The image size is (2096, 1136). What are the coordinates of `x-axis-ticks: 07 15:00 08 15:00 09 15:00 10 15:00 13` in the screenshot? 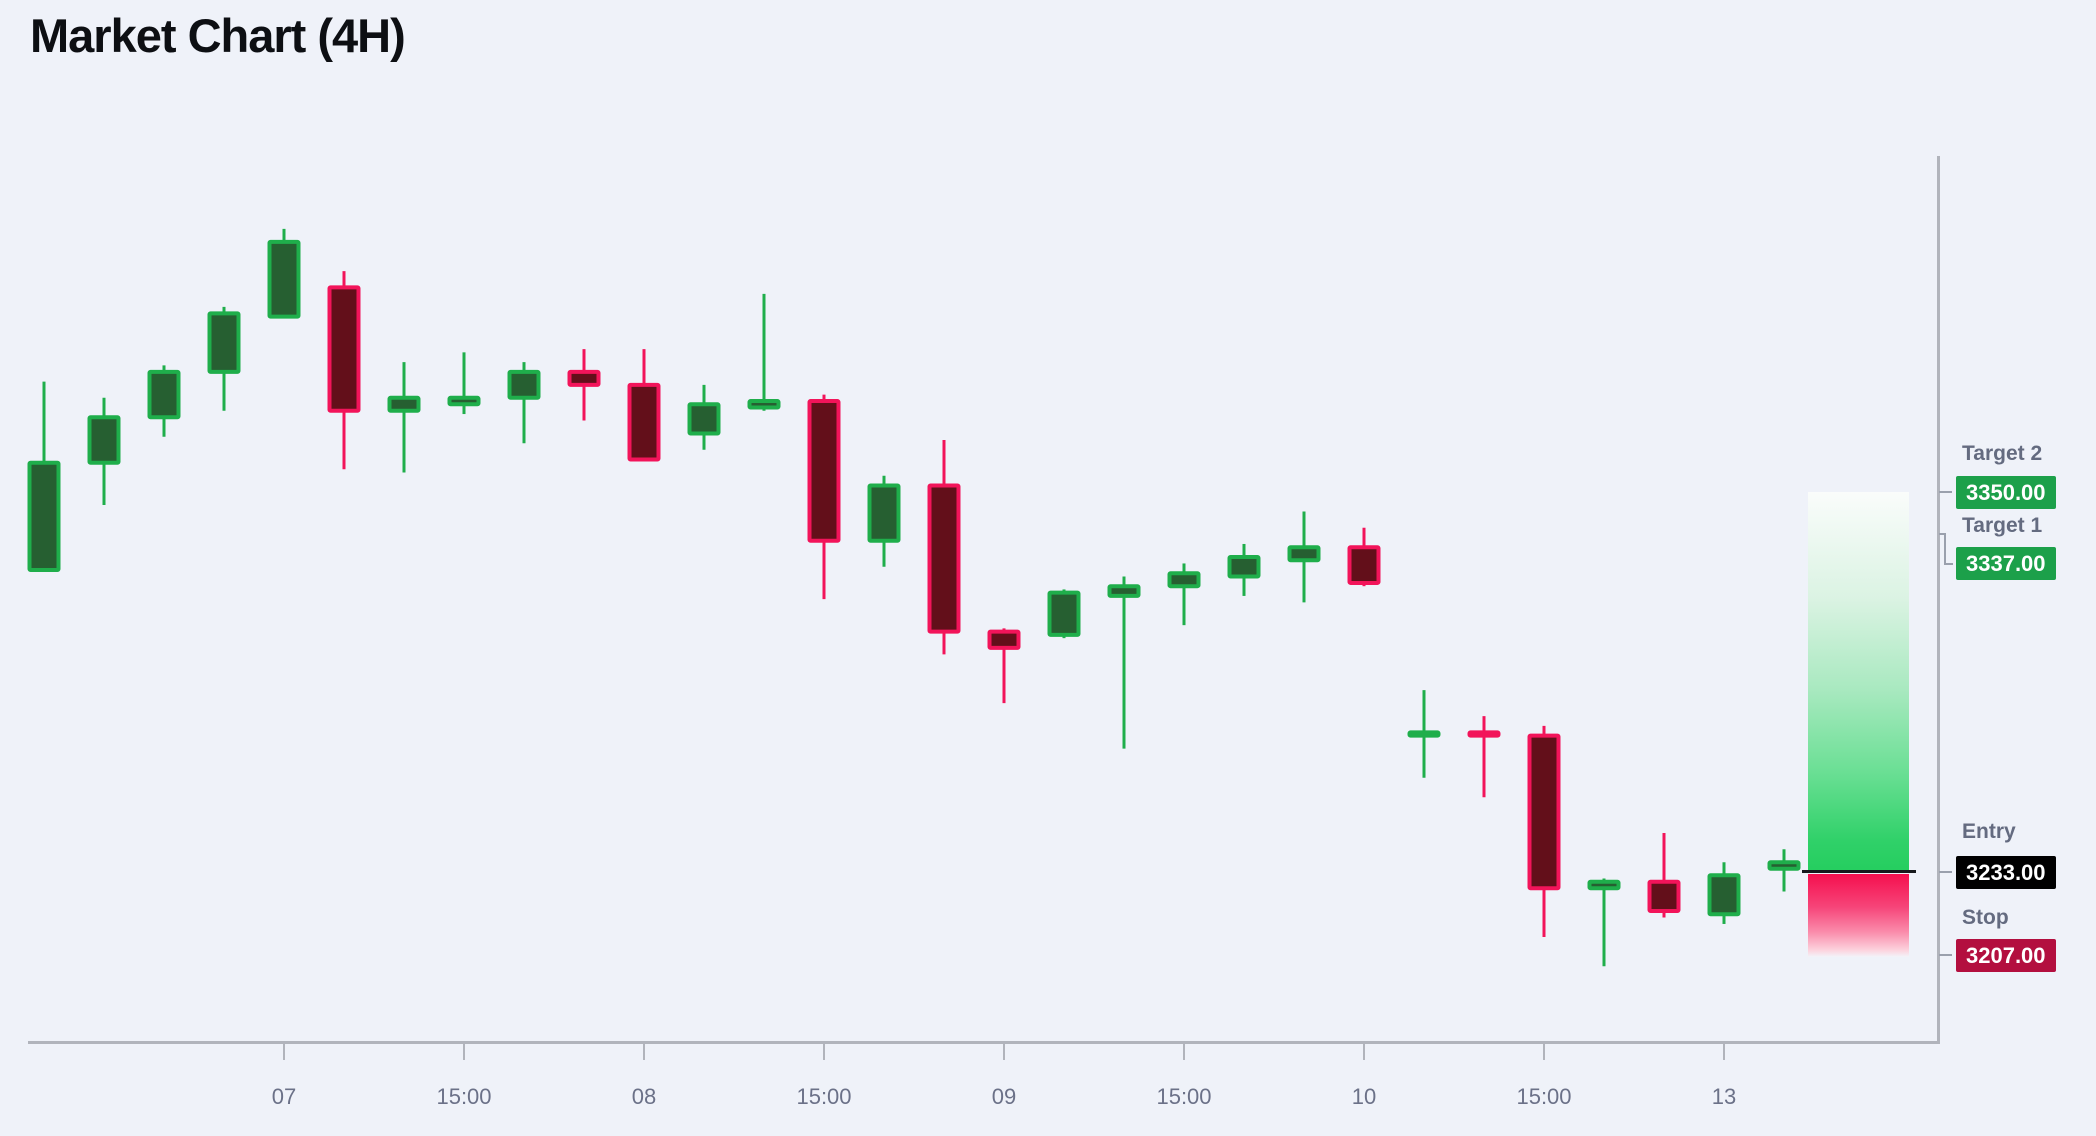 It's located at (1004, 1076).